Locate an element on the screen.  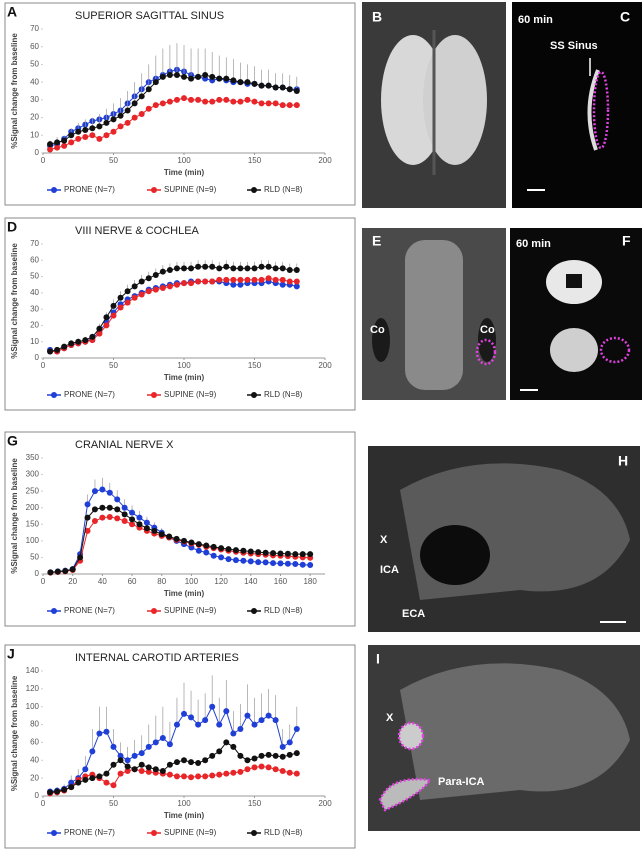
y-tick-label: 10 is located at coordinates (34, 341).